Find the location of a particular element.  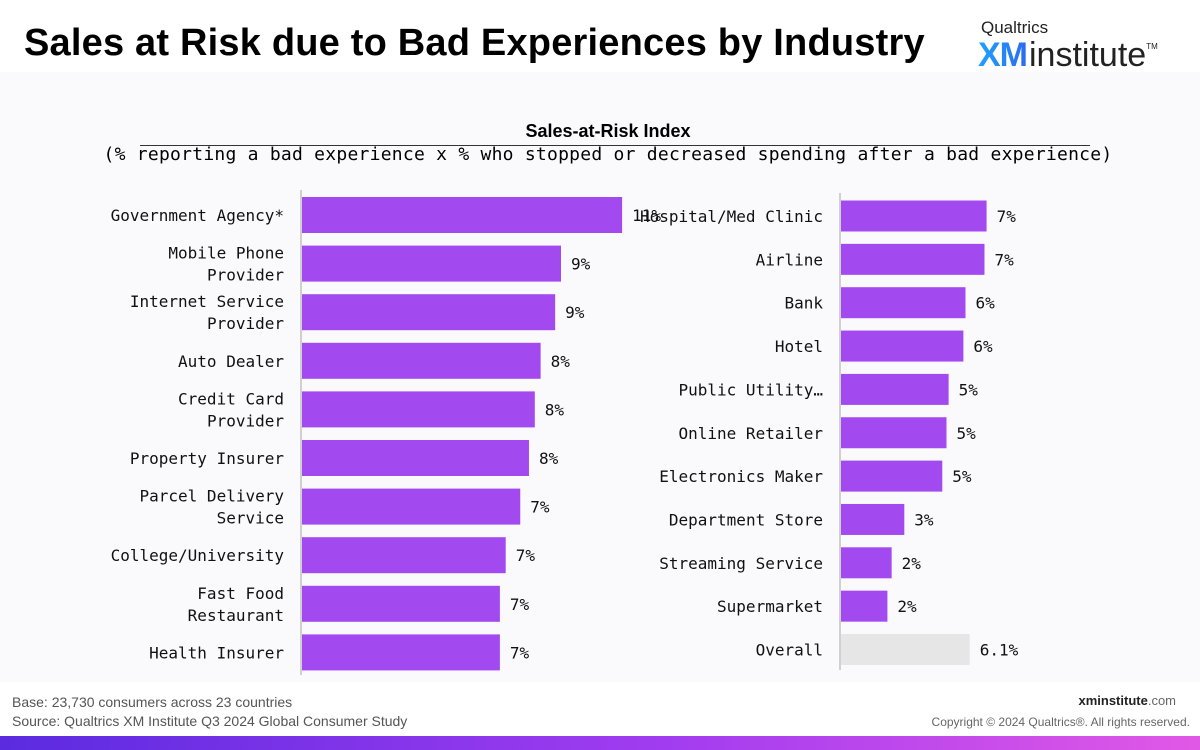

category-label: Fast Food Restaurant is located at coordinates (236, 604).